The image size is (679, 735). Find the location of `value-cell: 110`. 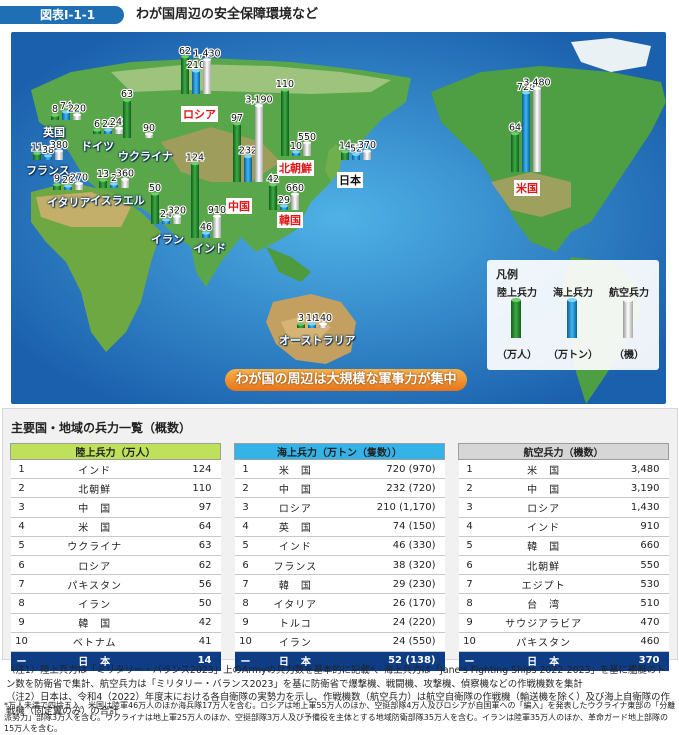

value-cell: 110 is located at coordinates (188, 488).